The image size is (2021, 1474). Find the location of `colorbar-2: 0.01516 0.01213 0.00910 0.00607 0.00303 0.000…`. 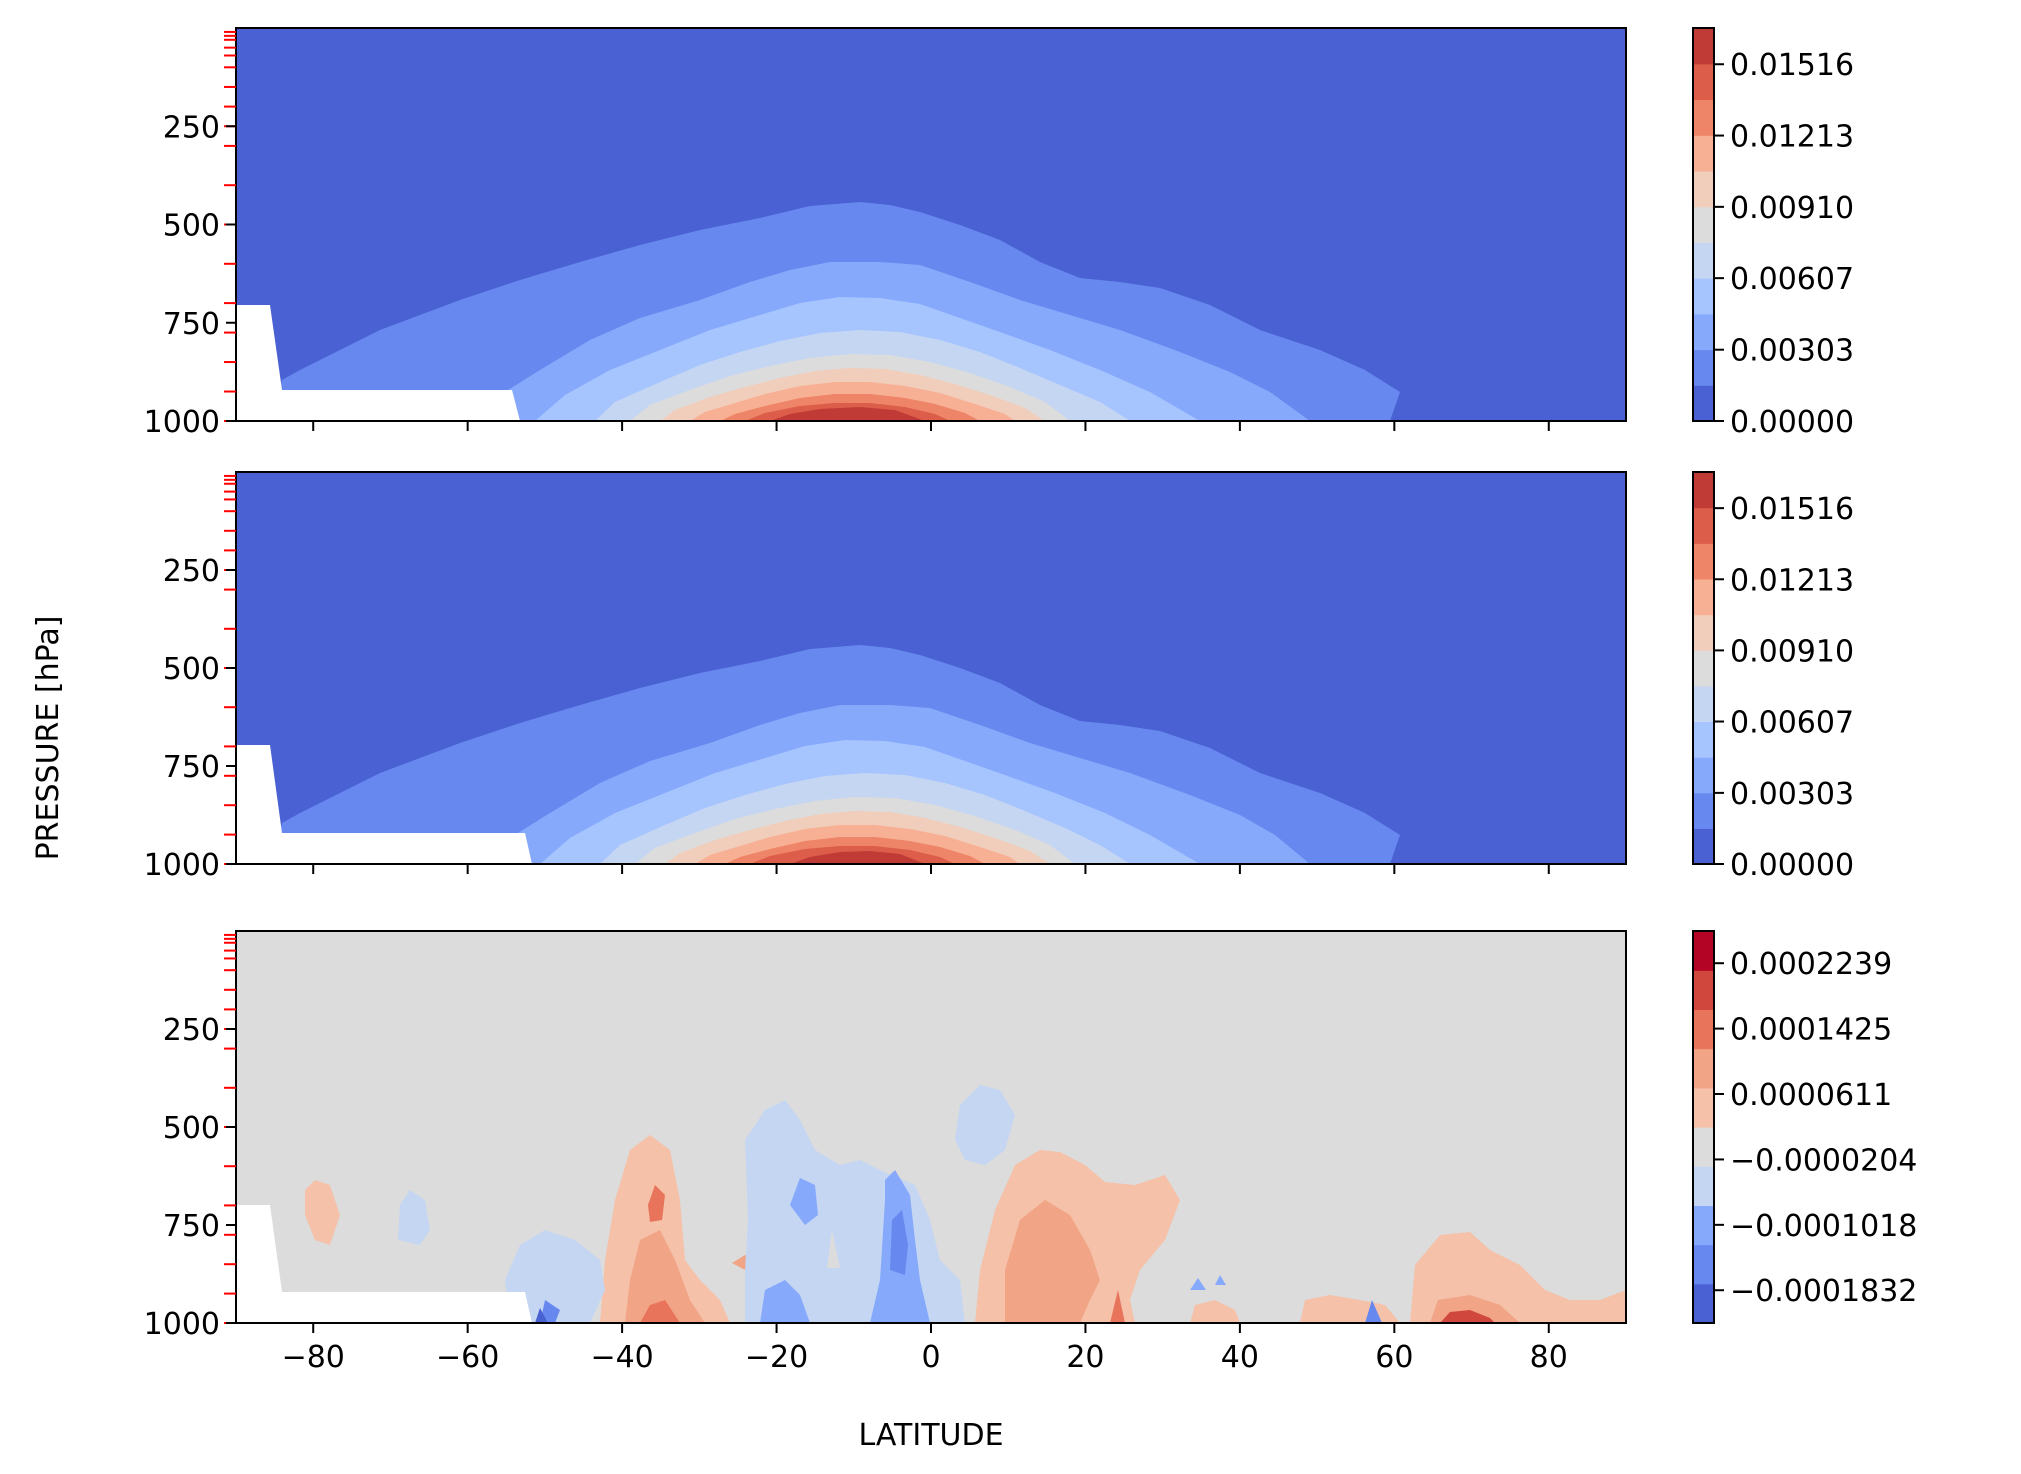

colorbar-2: 0.01516 0.01213 0.00910 0.00607 0.00303 0.000… is located at coordinates (1773, 677).